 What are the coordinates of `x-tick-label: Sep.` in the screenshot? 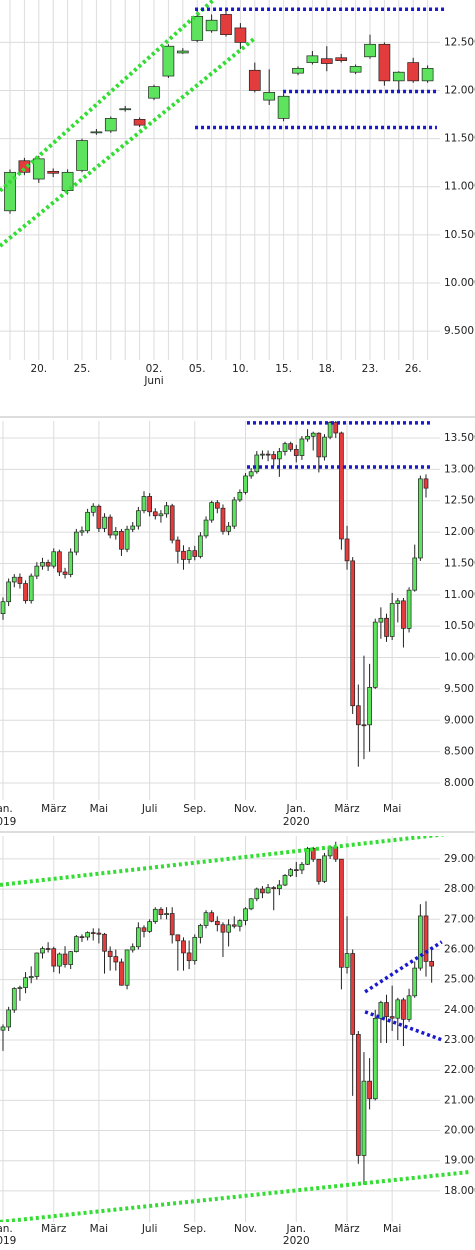 It's located at (194, 809).